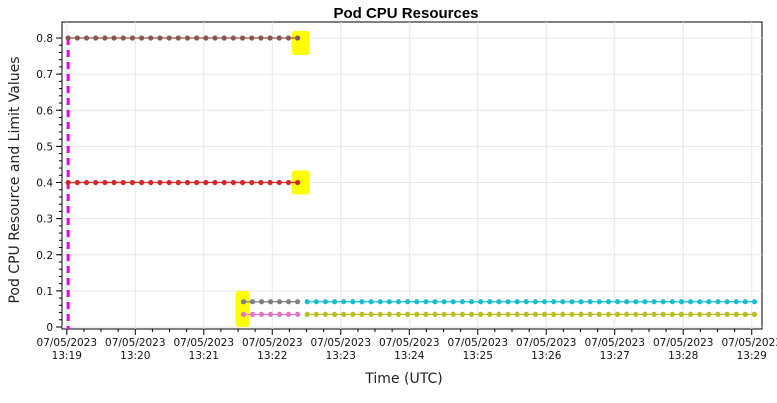 Image resolution: width=777 pixels, height=403 pixels. What do you see at coordinates (44, 184) in the screenshot?
I see `y-tick-label: 0.4` at bounding box center [44, 184].